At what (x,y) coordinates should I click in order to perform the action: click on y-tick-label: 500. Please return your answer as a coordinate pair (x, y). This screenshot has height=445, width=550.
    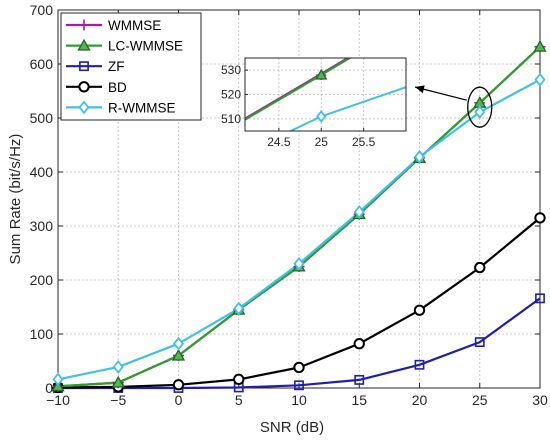
    Looking at the image, I should click on (42, 118).